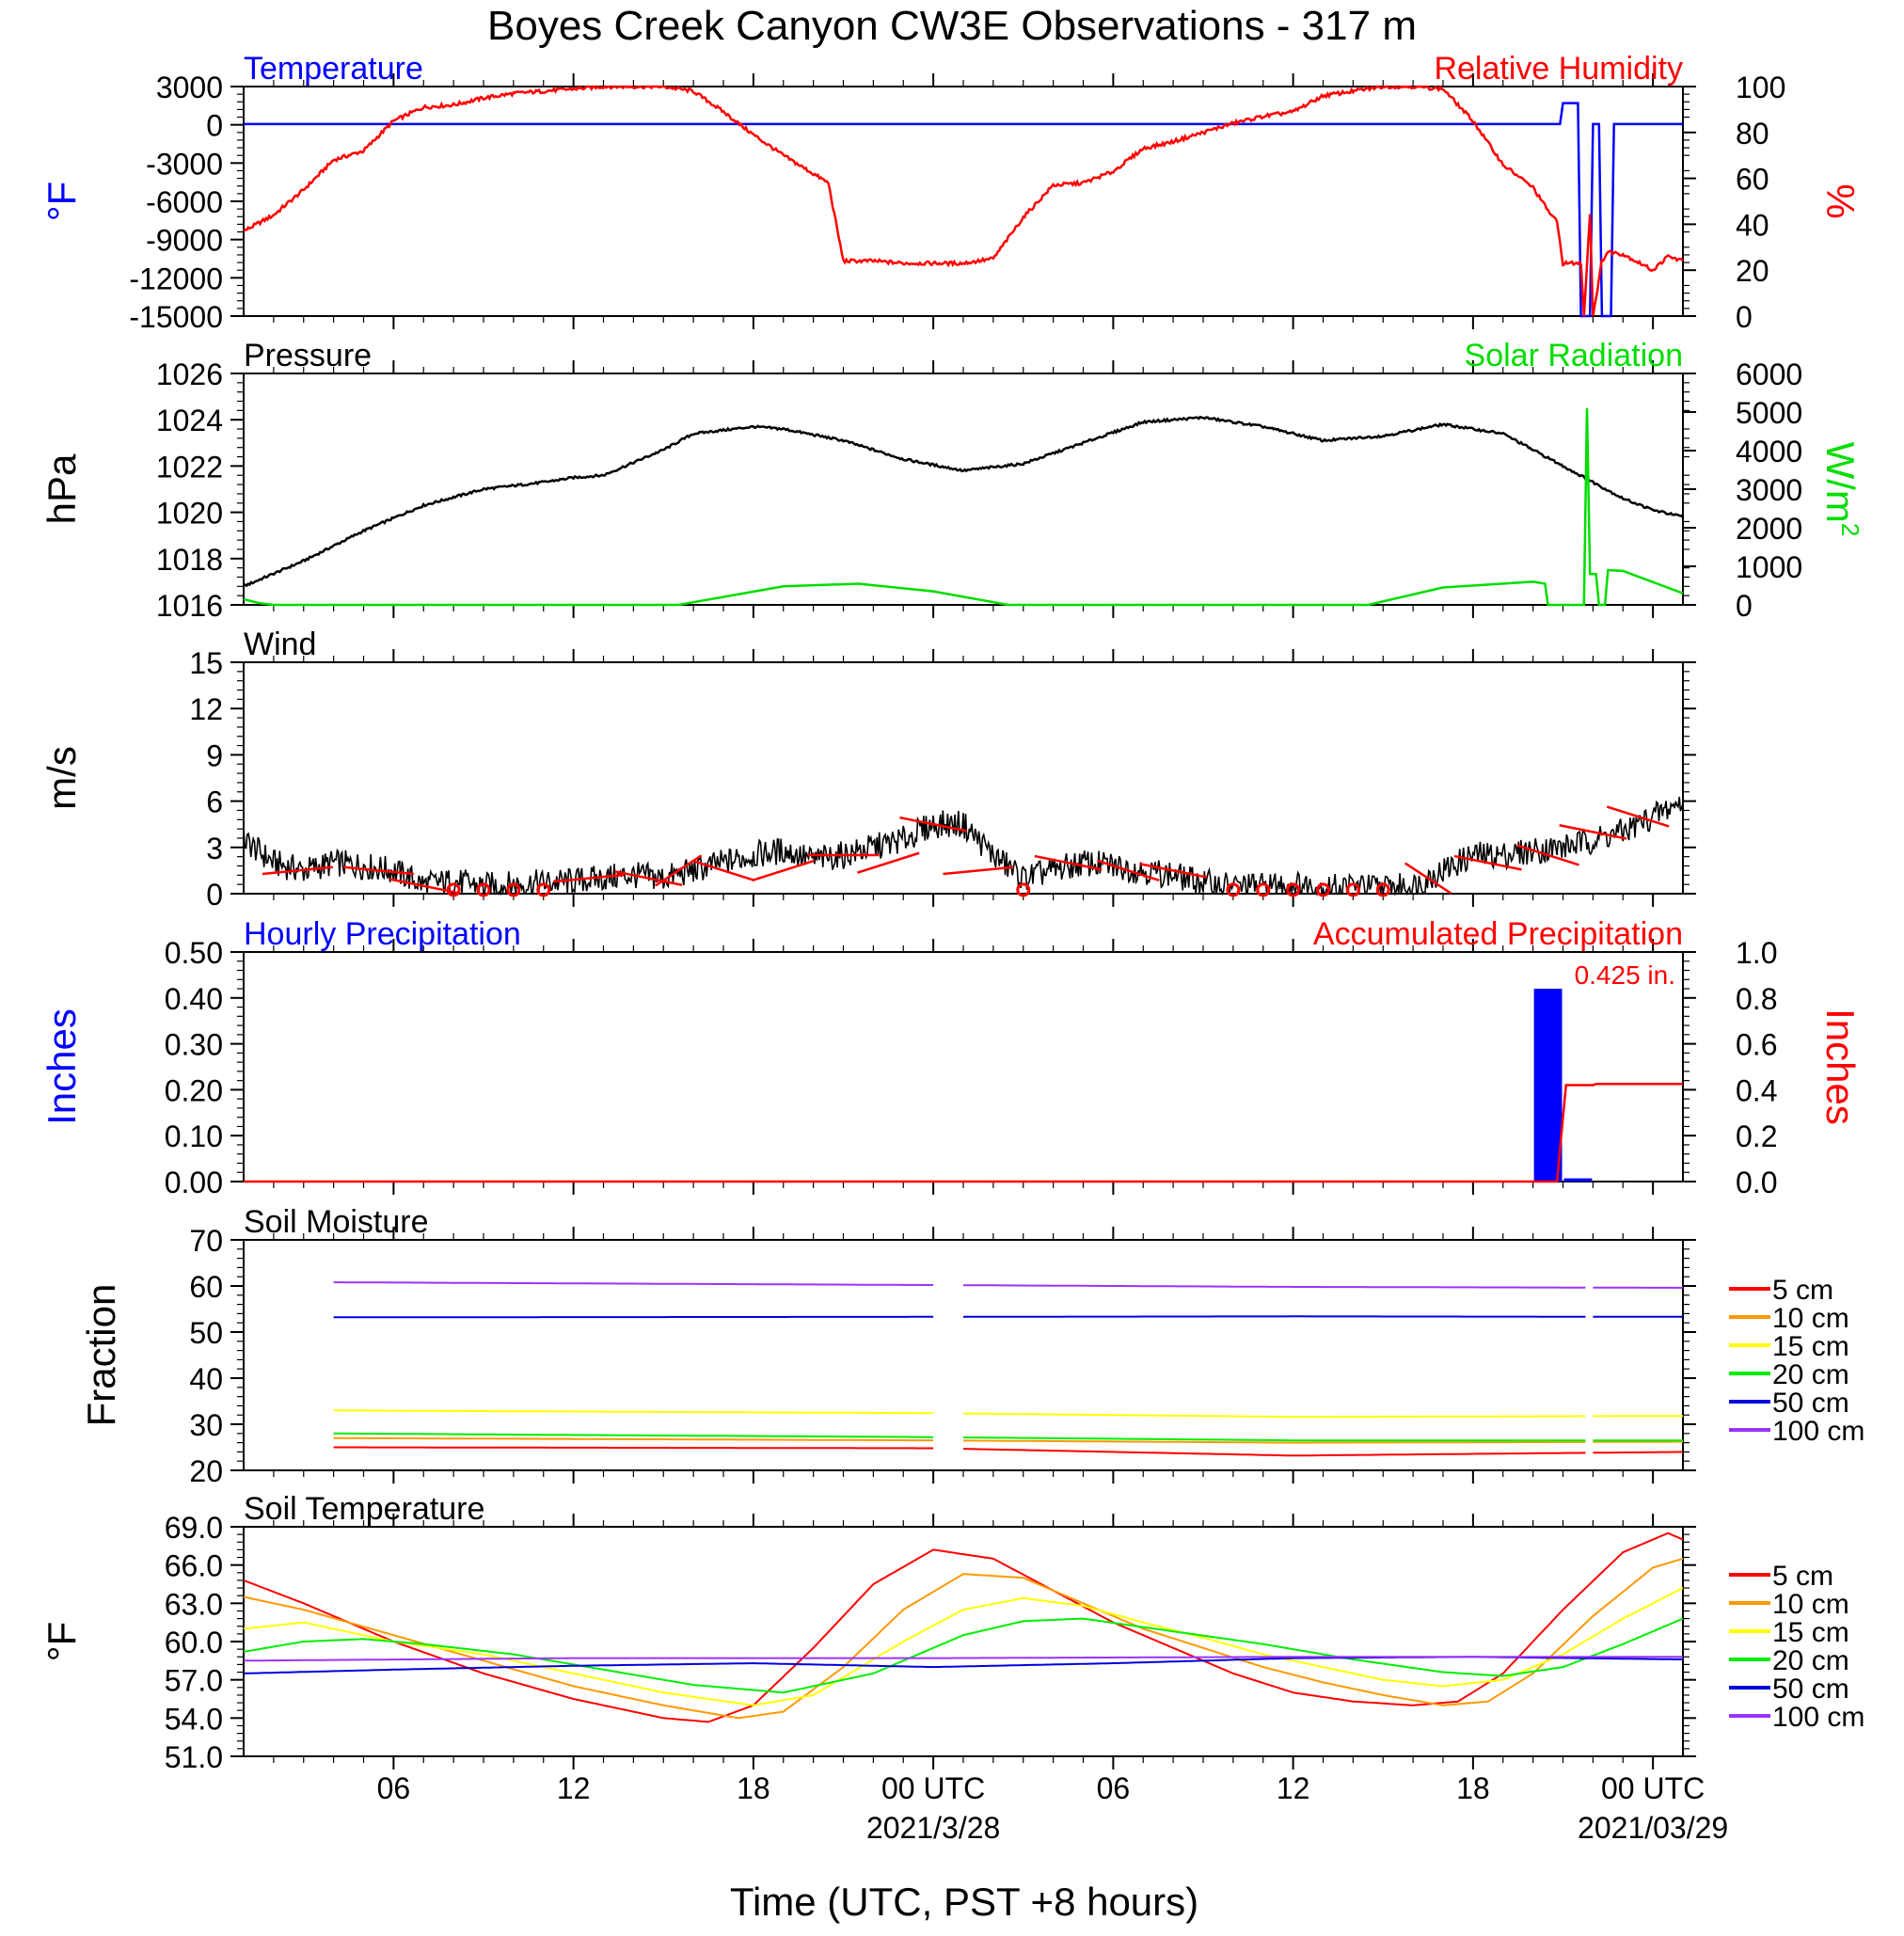 Image resolution: width=1904 pixels, height=1936 pixels. I want to click on y-tick-label-right: 4000, so click(1769, 452).